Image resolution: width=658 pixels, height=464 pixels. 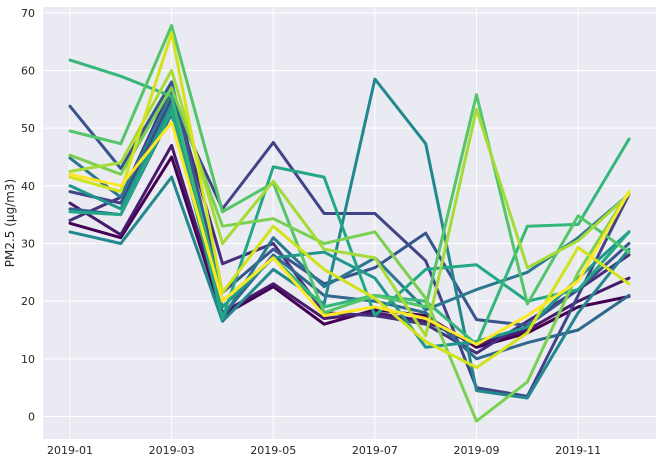 I want to click on y-tick-label: 50, so click(x=28, y=128).